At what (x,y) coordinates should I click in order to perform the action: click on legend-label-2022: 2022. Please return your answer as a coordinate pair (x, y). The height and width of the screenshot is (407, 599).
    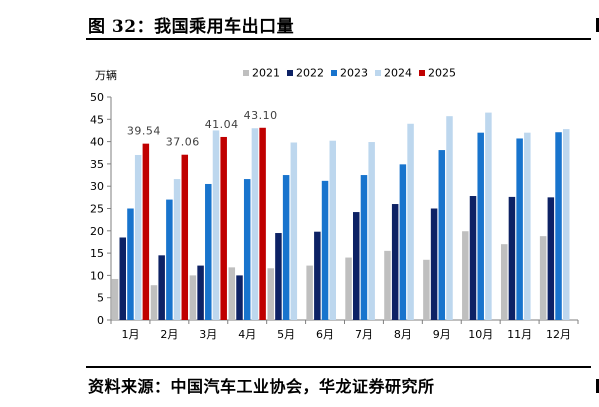
    Looking at the image, I should click on (310, 73).